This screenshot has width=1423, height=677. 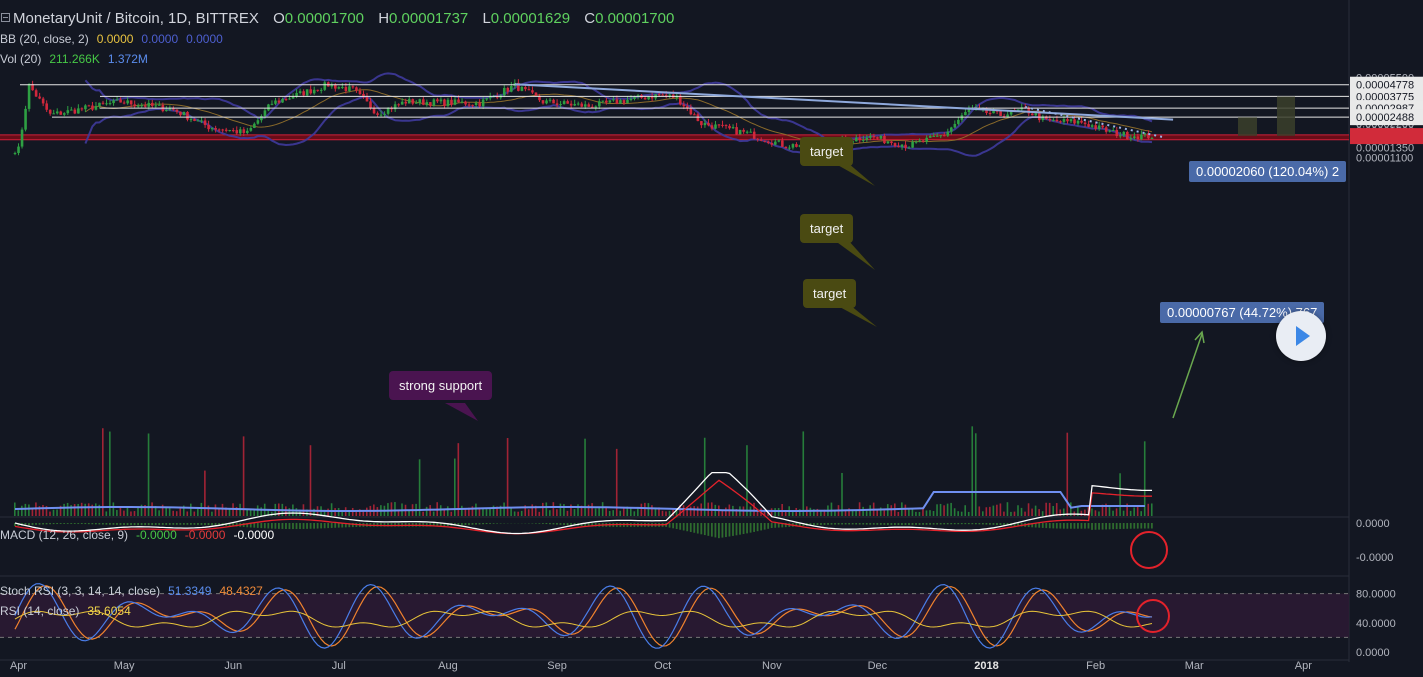 What do you see at coordinates (827, 151) in the screenshot?
I see `target-callout-1: target` at bounding box center [827, 151].